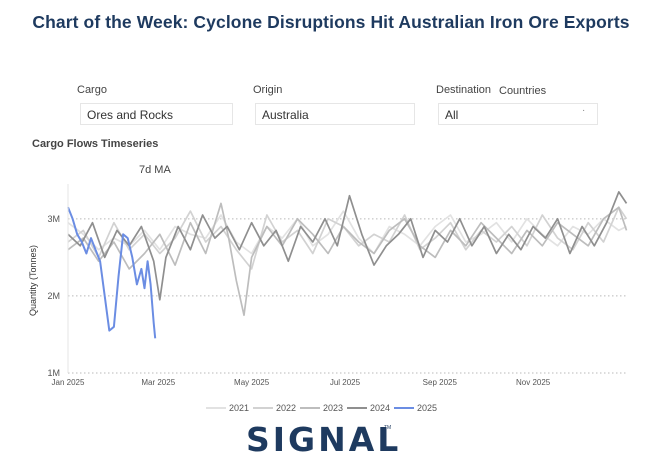 The image size is (662, 469). What do you see at coordinates (112, 272) in the screenshot?
I see `series-line-2025` at bounding box center [112, 272].